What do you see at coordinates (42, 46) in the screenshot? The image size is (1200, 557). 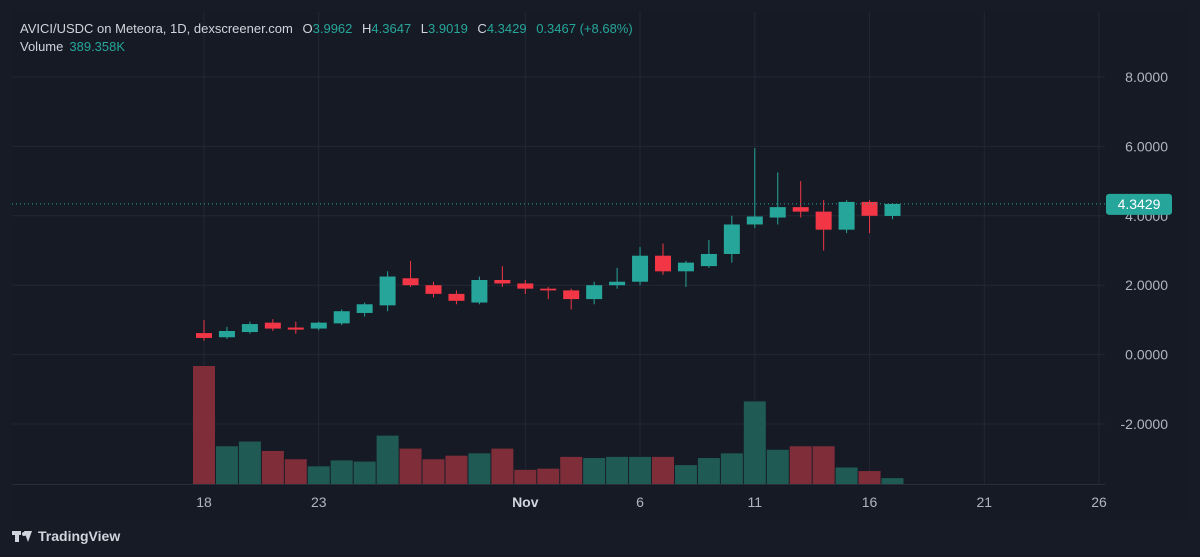 I see `volume-label: Volume` at bounding box center [42, 46].